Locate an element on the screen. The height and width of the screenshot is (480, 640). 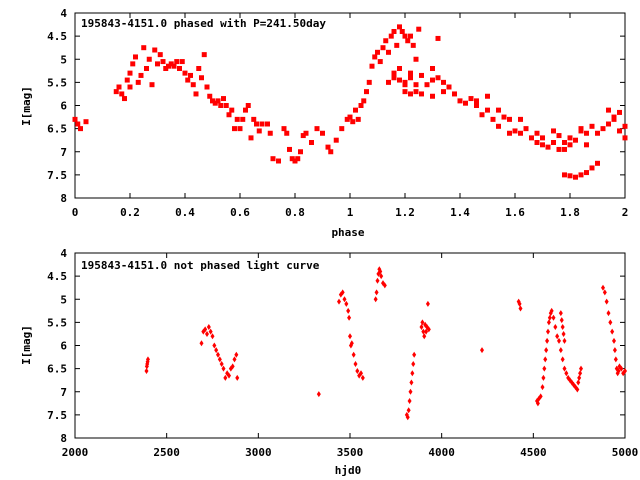
y-tick-label: 4.5 is located at coordinates (57, 36).